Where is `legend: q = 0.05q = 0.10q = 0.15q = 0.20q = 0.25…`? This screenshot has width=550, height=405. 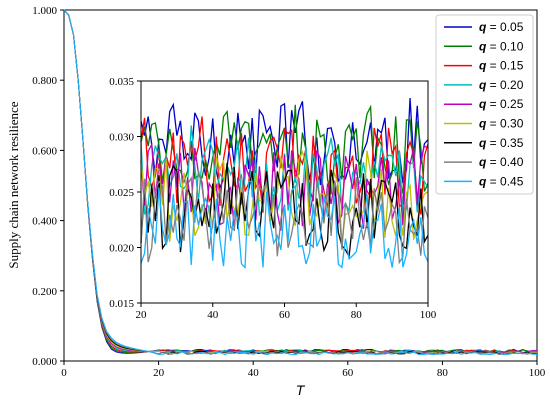 legend: q = 0.05q = 0.10q = 0.15q = 0.20q = 0.25… is located at coordinates (484, 104).